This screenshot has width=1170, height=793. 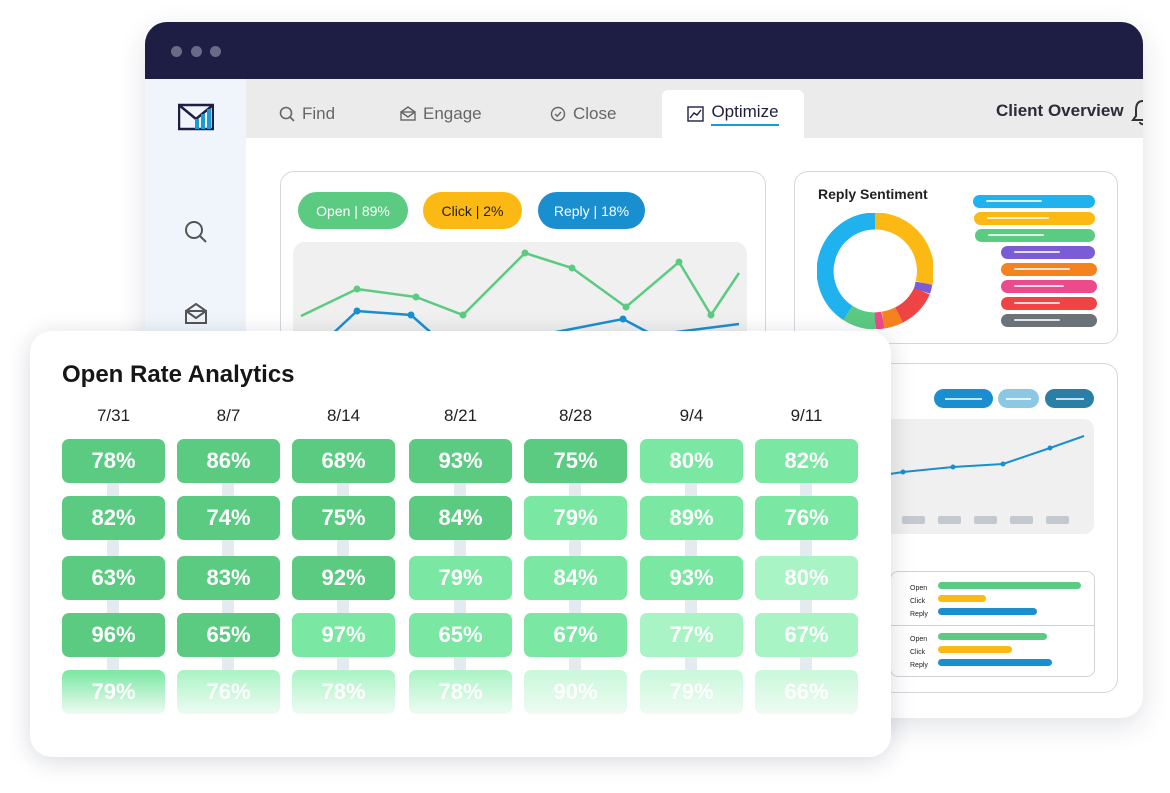 I want to click on tab-label: Optimize, so click(x=745, y=114).